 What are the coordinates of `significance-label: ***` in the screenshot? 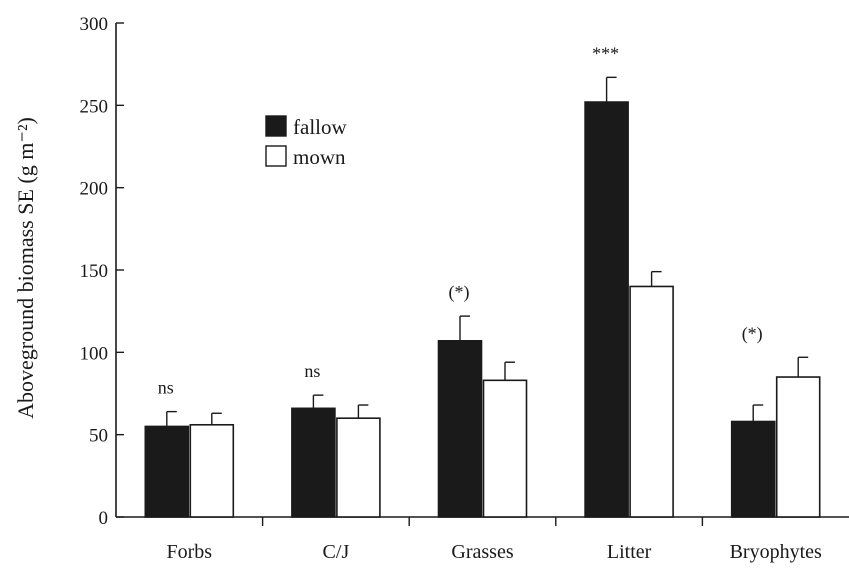 It's located at (605, 53).